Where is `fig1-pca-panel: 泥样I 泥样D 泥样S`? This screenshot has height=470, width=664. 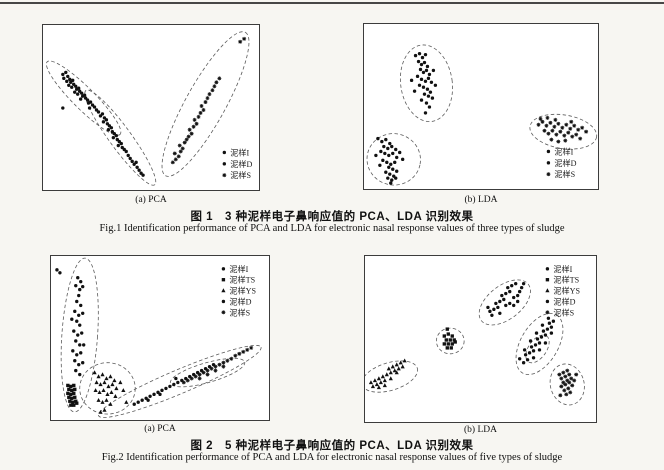 fig1-pca-panel: 泥样I 泥样D 泥样S is located at coordinates (151, 107).